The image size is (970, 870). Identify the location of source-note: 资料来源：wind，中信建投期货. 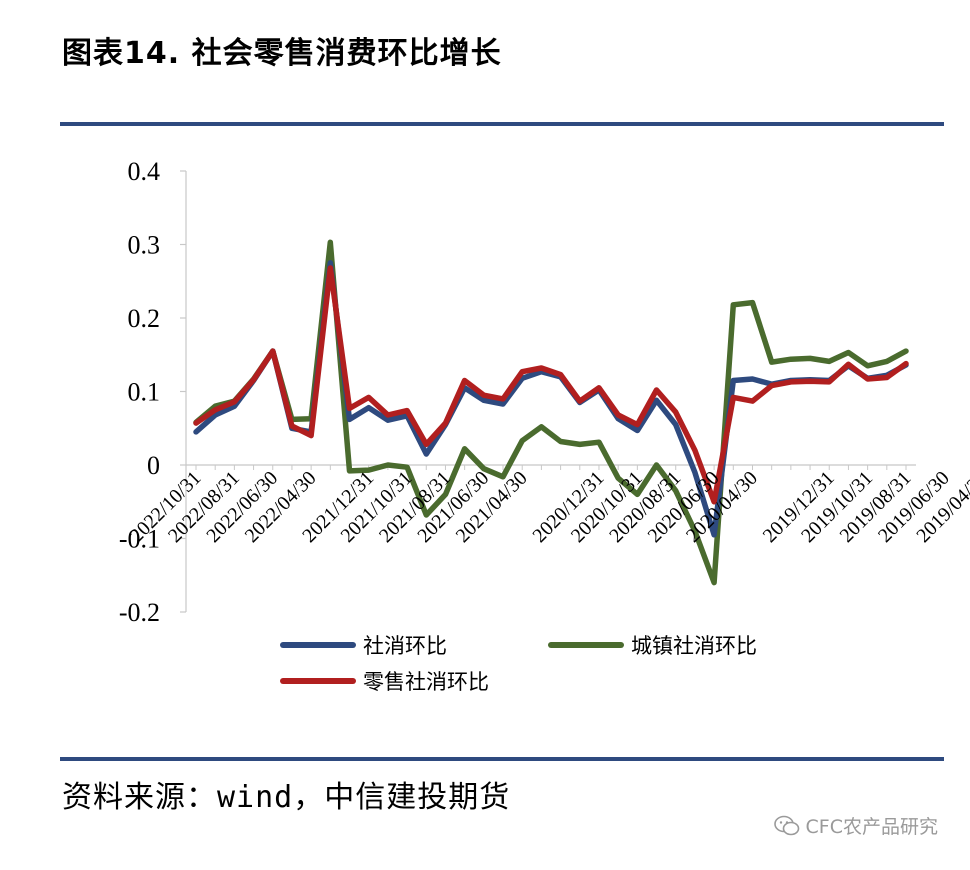
(286, 797).